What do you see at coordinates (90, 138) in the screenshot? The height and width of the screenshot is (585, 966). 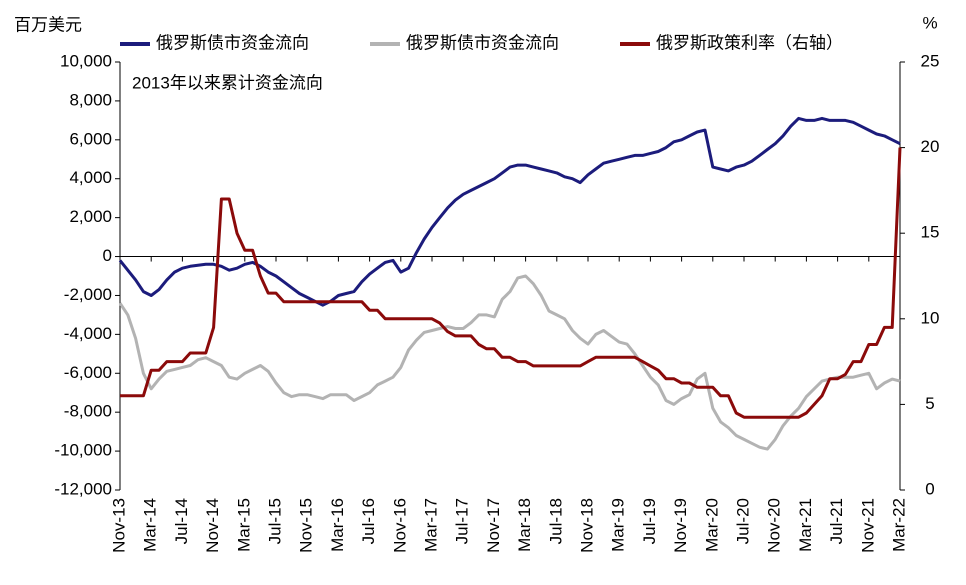 I see `y-tick-label: 6,000` at bounding box center [90, 138].